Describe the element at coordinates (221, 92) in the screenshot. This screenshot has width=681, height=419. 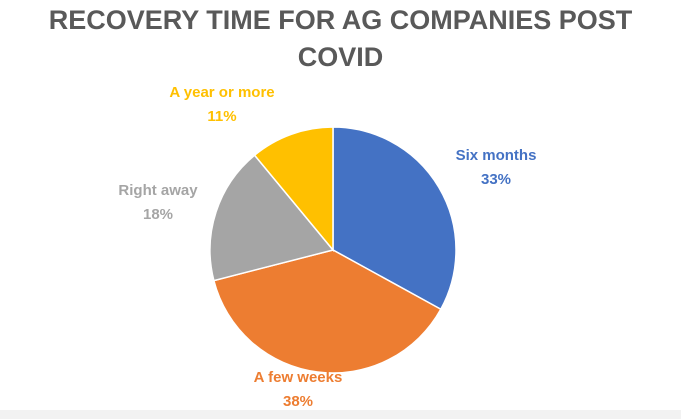
I see `slice-label-a-year-or-more: A year or more` at that location.